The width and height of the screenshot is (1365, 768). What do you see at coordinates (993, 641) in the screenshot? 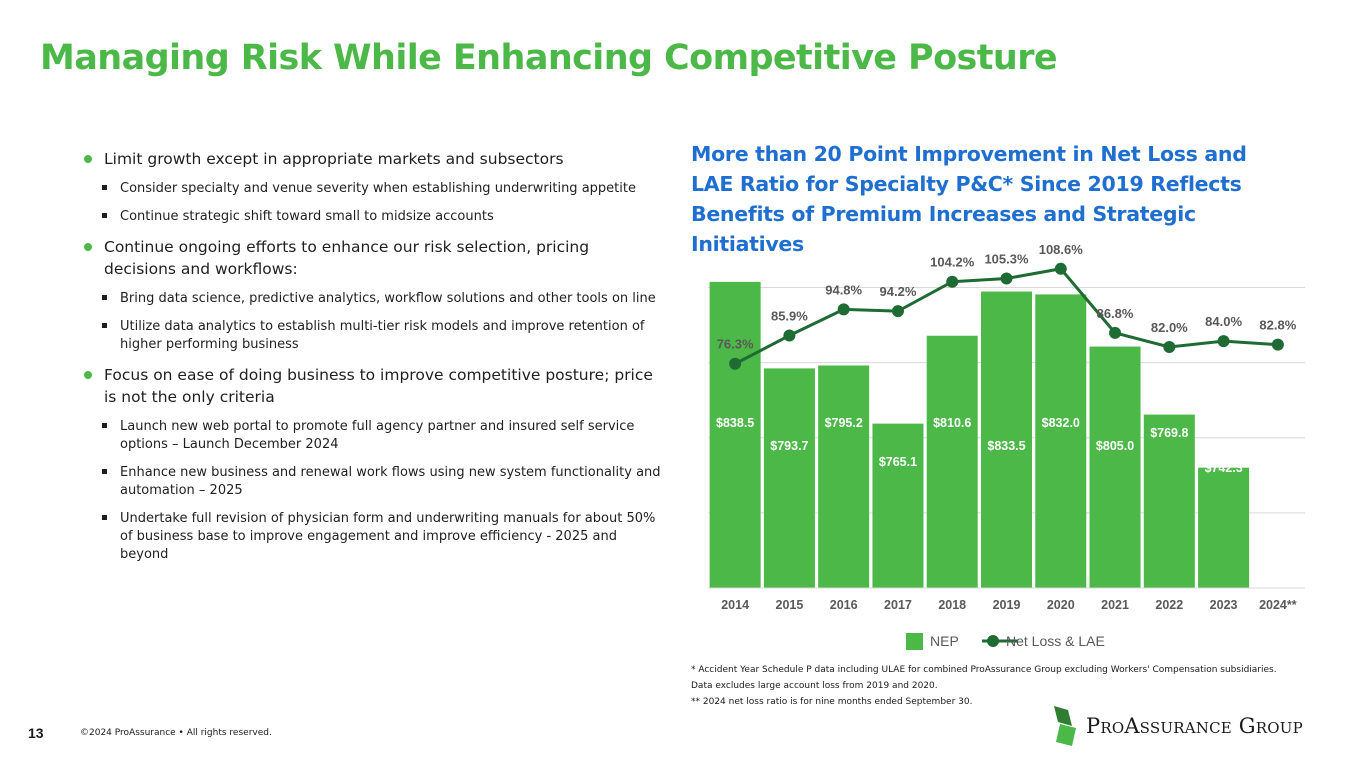
I see `legend-marker-net-loss` at bounding box center [993, 641].